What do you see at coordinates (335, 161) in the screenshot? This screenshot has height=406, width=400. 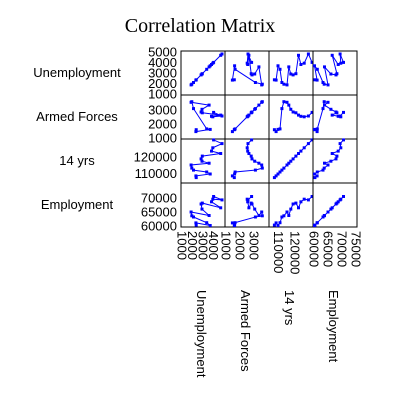 I see `panel-14-yrs-vs-employment` at bounding box center [335, 161].